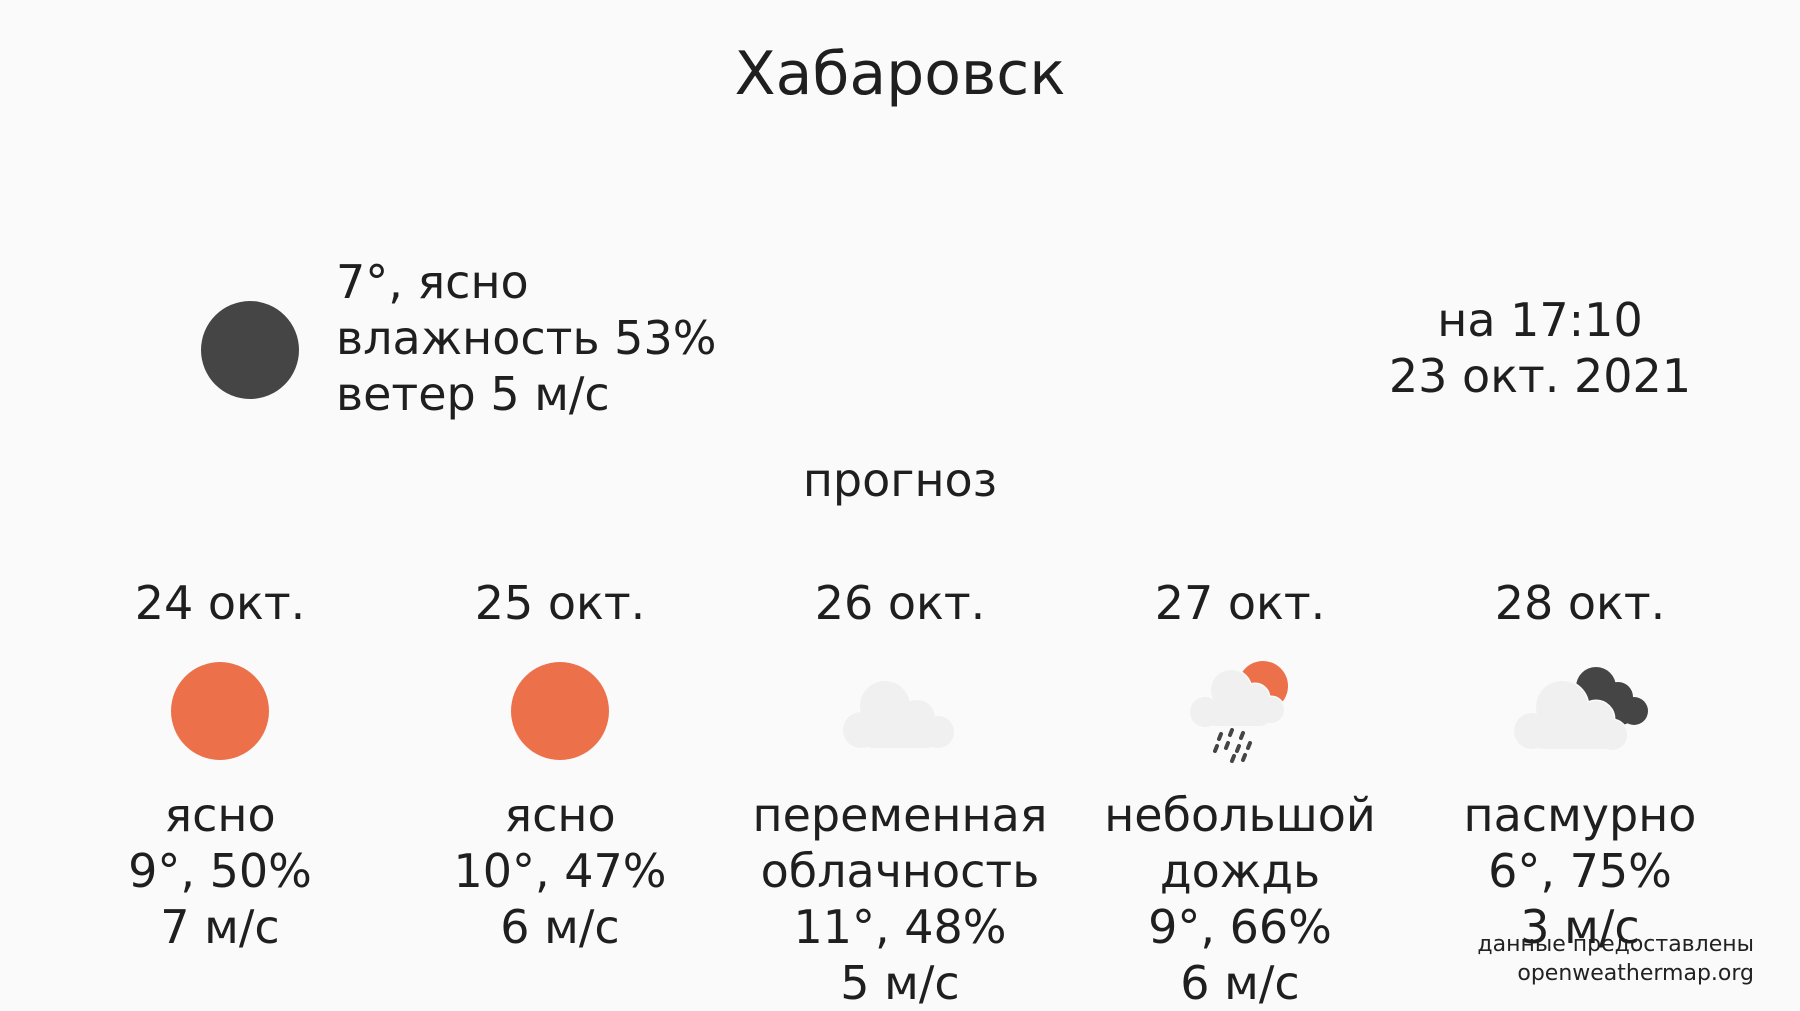 The image size is (1800, 1011). I want to click on updated-time-label: на 17:10, so click(1540, 320).